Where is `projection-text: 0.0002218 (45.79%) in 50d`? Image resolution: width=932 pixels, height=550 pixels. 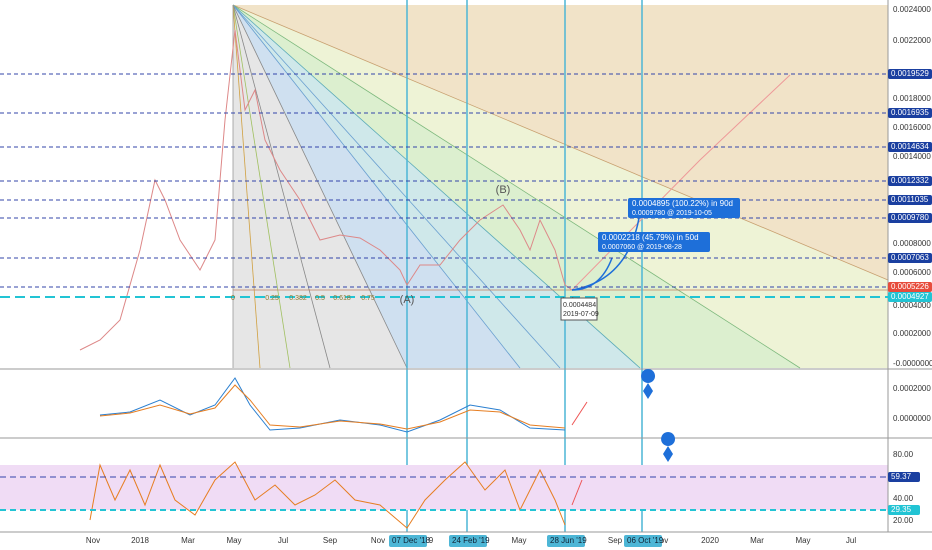 projection-text: 0.0002218 (45.79%) in 50d is located at coordinates (650, 237).